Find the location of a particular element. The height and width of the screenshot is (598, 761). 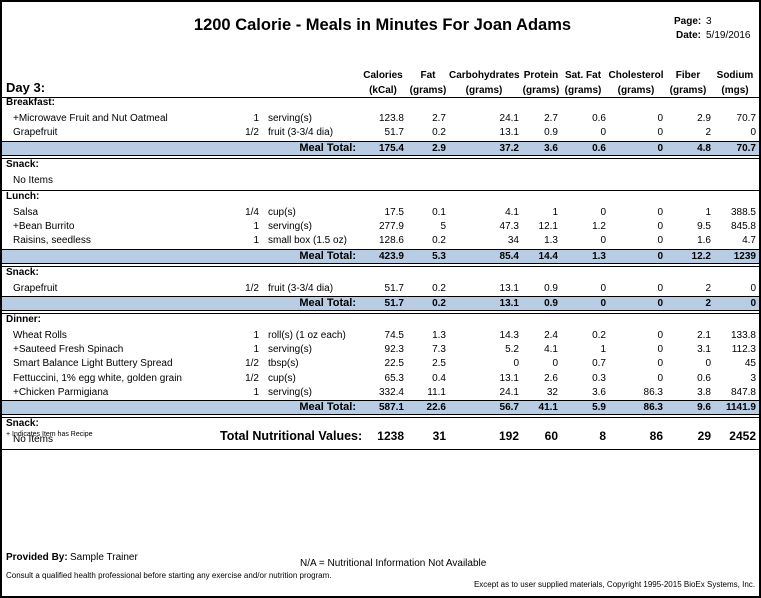

food-name: Smart Balance Light Buttery Spread is located at coordinates (93, 364).